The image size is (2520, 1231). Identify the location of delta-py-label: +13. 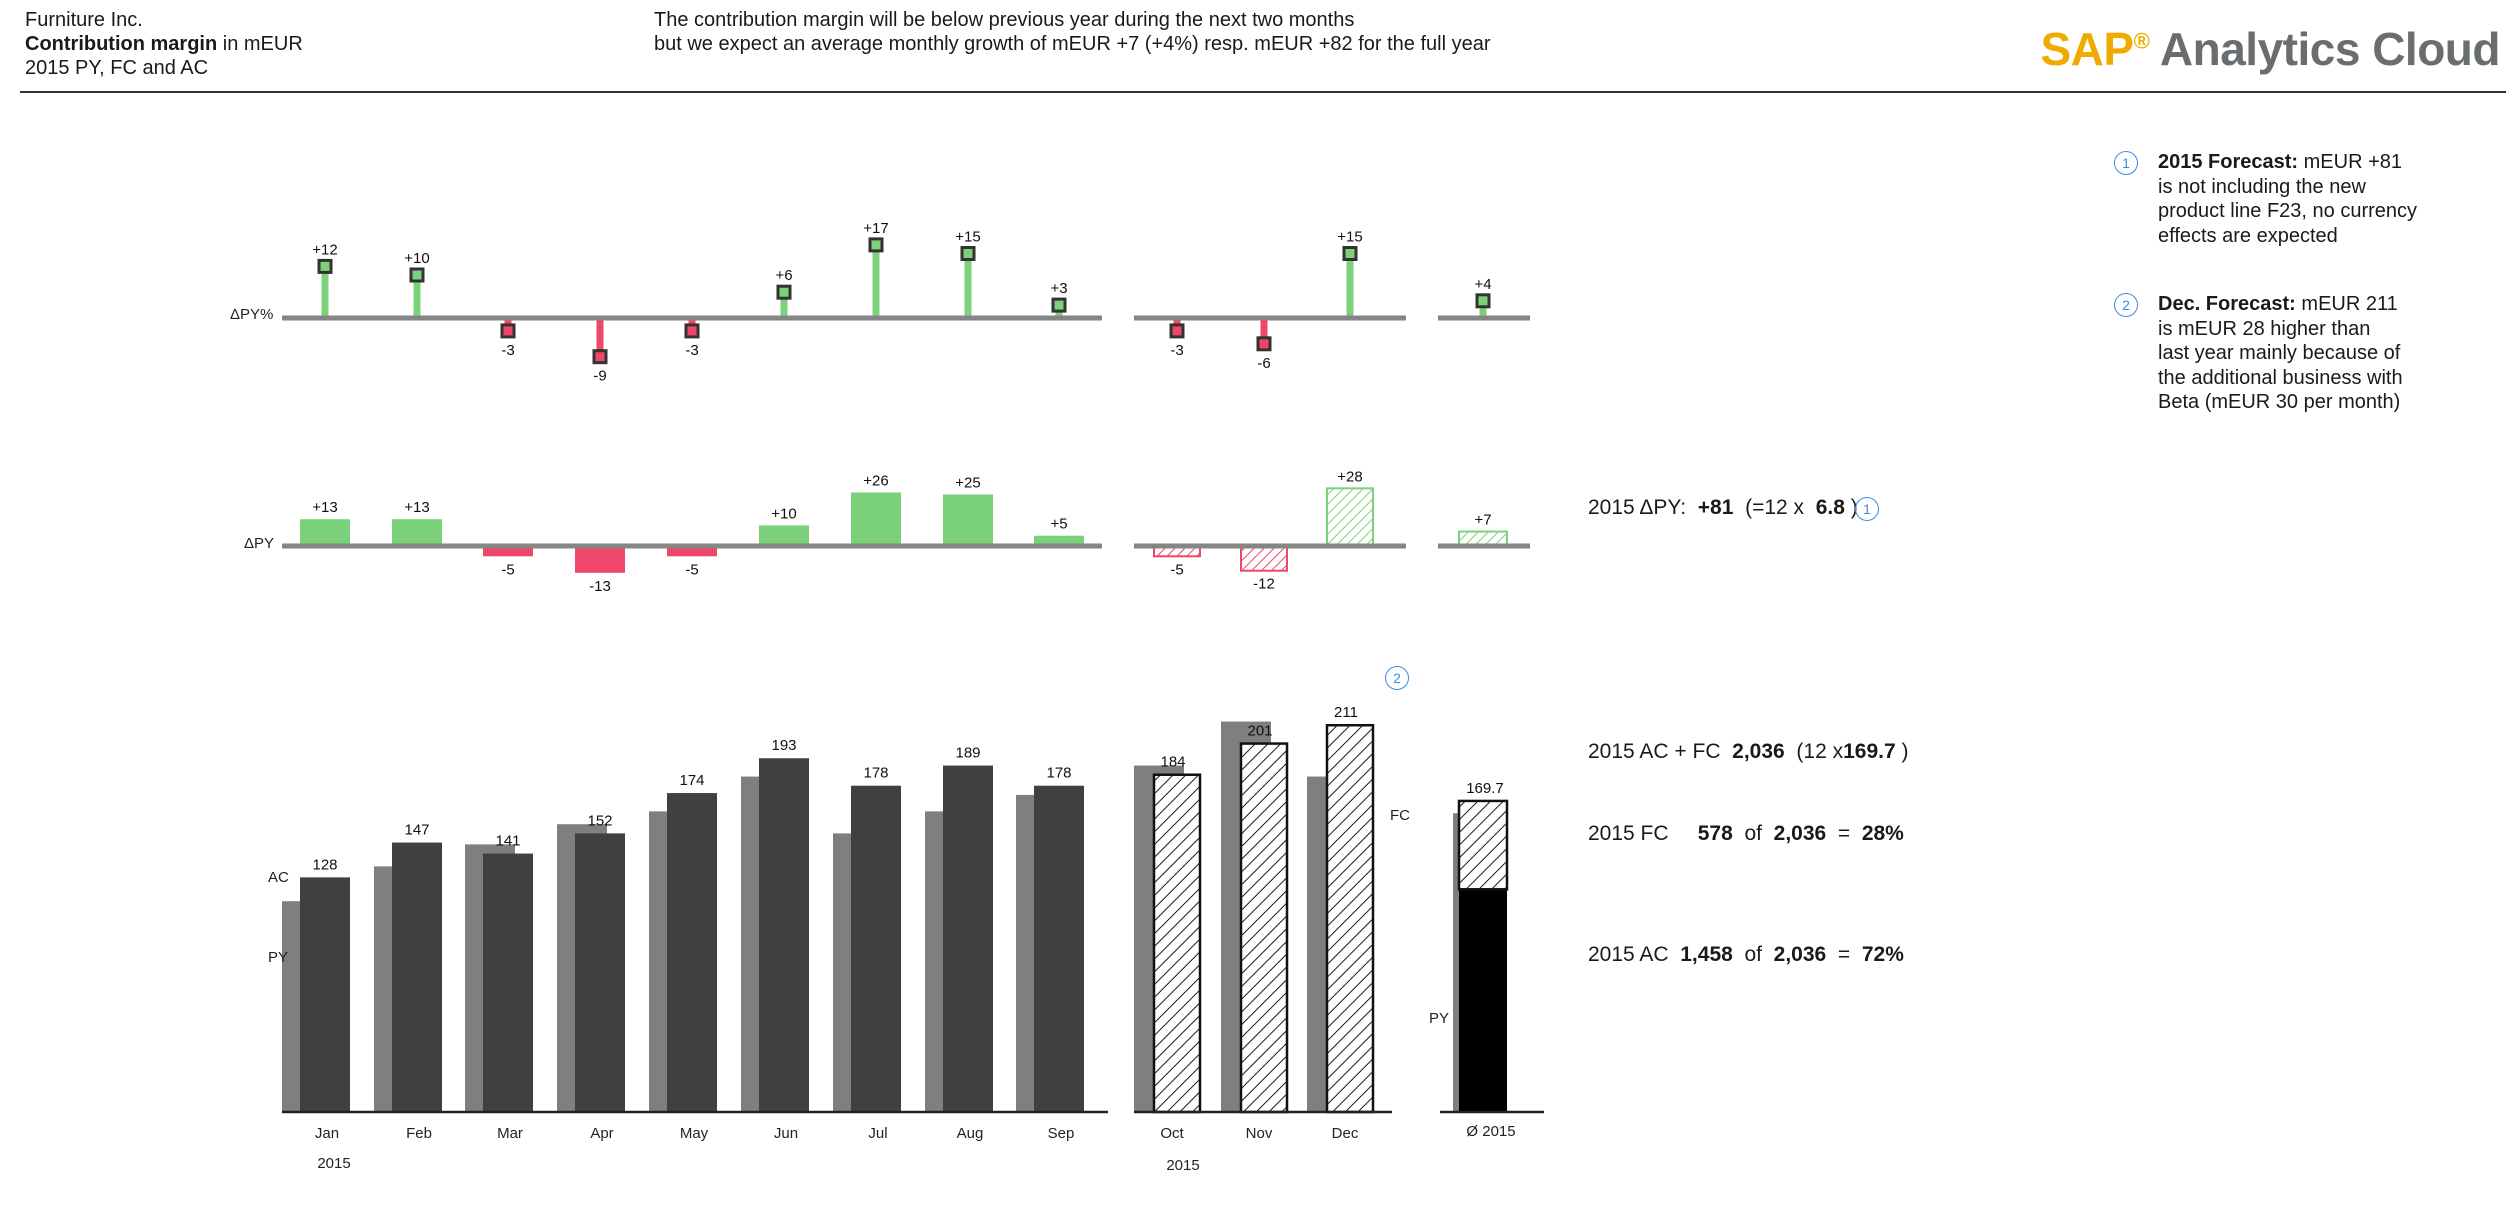
(324, 507).